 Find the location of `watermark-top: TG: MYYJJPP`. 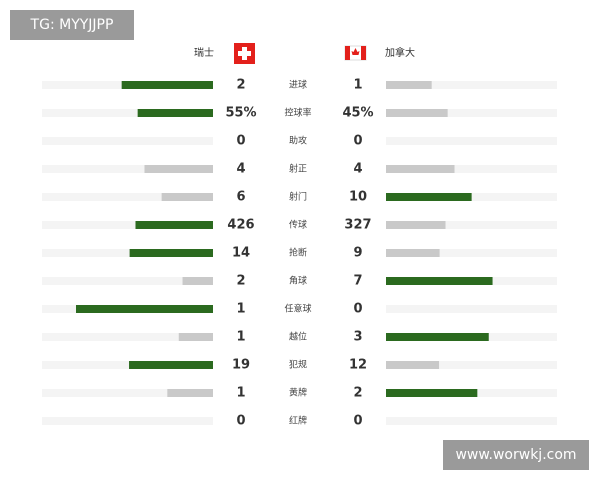

watermark-top: TG: MYYJJPP is located at coordinates (72, 25).